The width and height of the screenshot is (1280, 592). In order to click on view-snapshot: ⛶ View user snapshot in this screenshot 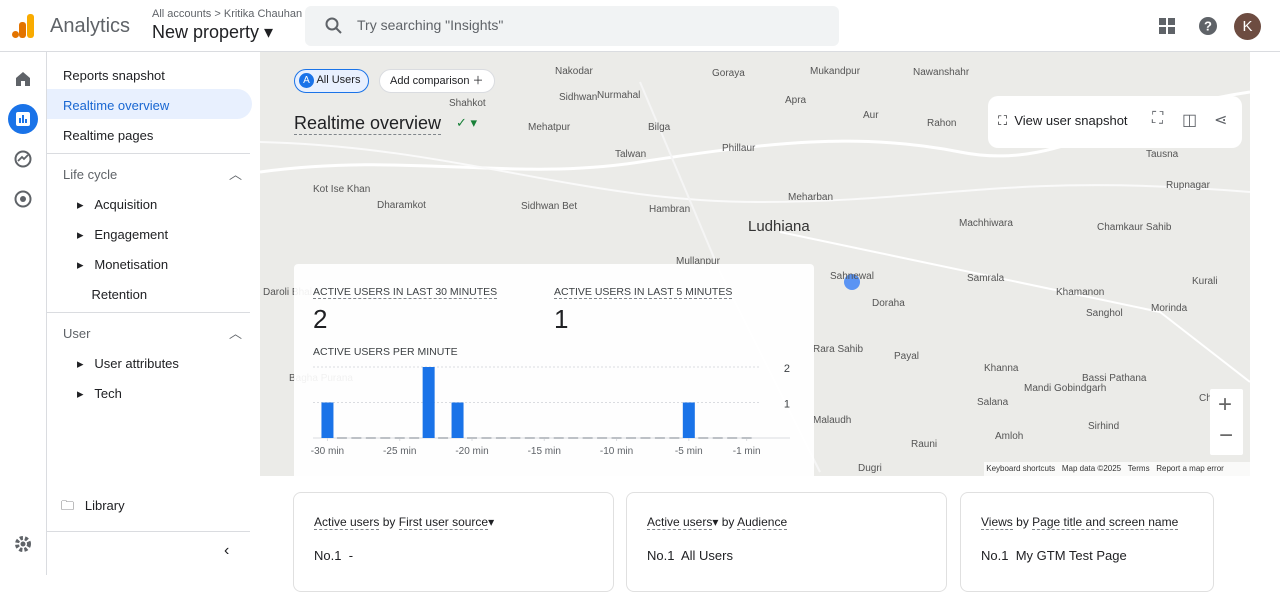, I will do `click(1063, 120)`.